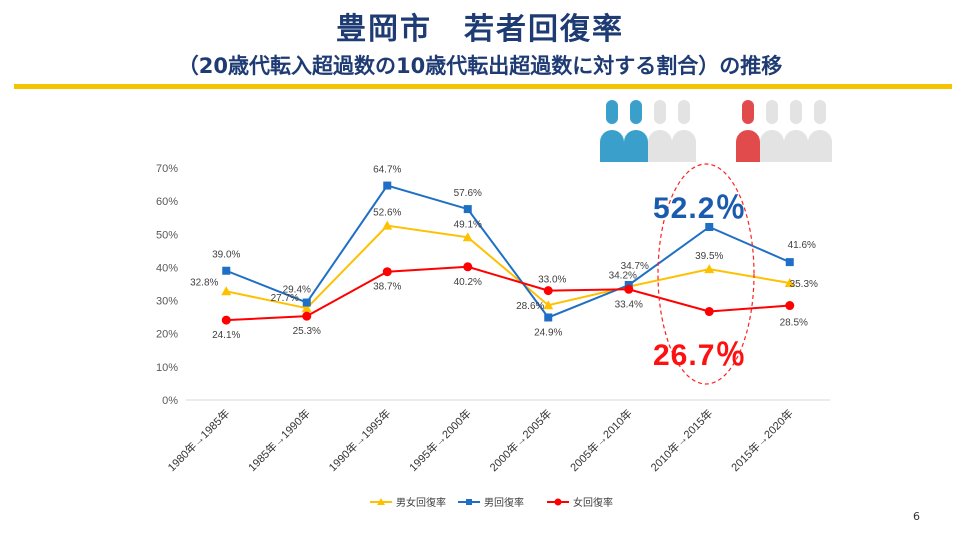 This screenshot has width=960, height=535. What do you see at coordinates (468, 282) in the screenshot?
I see `data-label: 40.2%` at bounding box center [468, 282].